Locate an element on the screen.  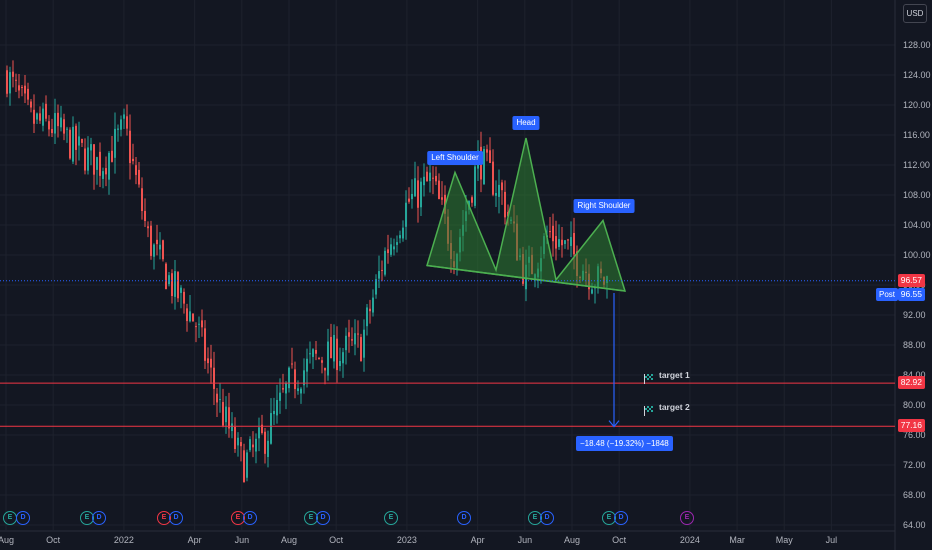
price-tick-label: 128.00 is located at coordinates (917, 45).